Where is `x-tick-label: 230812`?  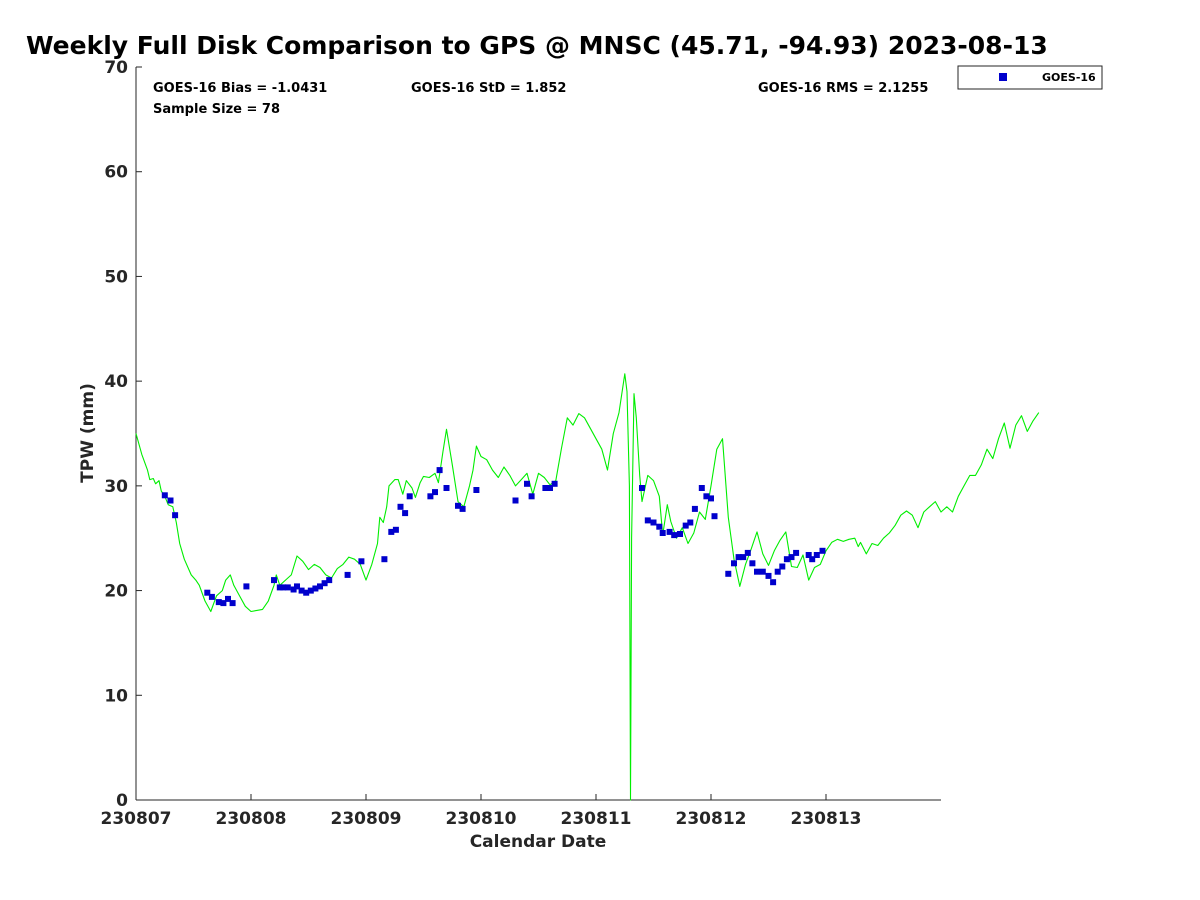 x-tick-label: 230812 is located at coordinates (711, 819).